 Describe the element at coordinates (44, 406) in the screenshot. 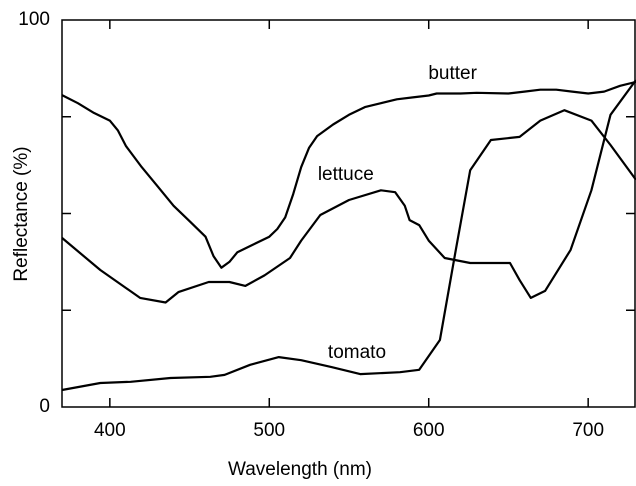

I see `y-tick-label: 0` at that location.